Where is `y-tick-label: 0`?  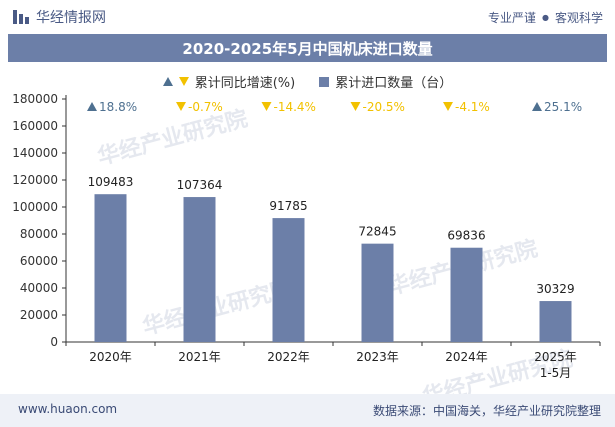 y-tick-label: 0 is located at coordinates (54, 342).